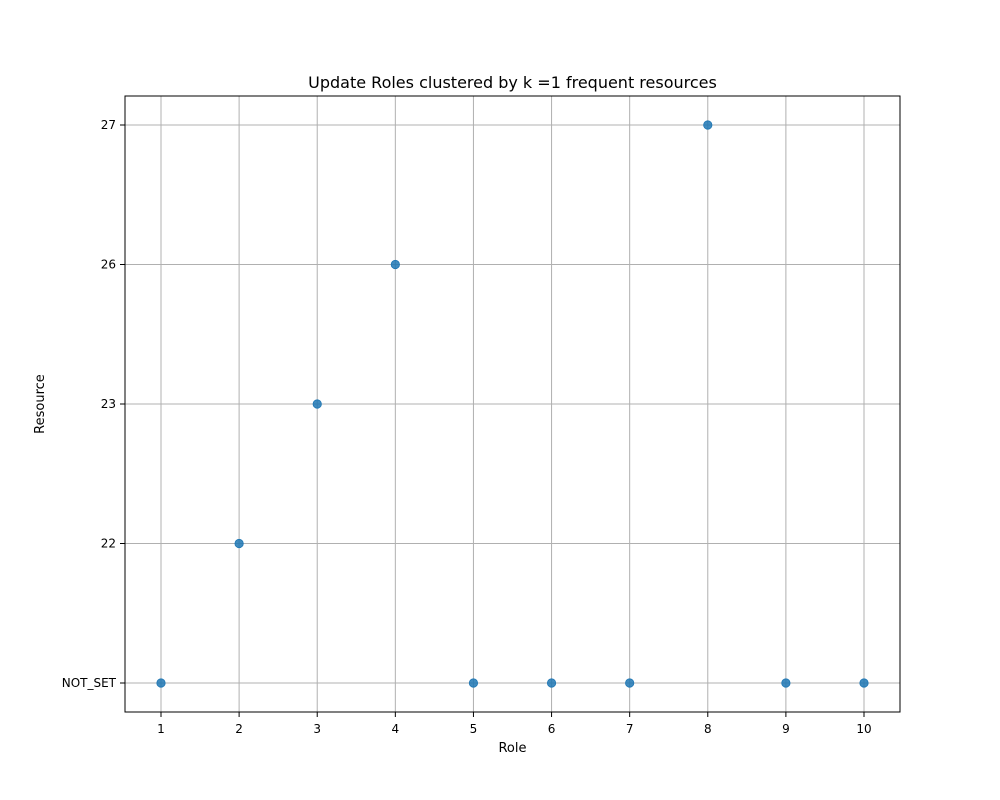  What do you see at coordinates (474, 729) in the screenshot?
I see `x-tick-label: 5` at bounding box center [474, 729].